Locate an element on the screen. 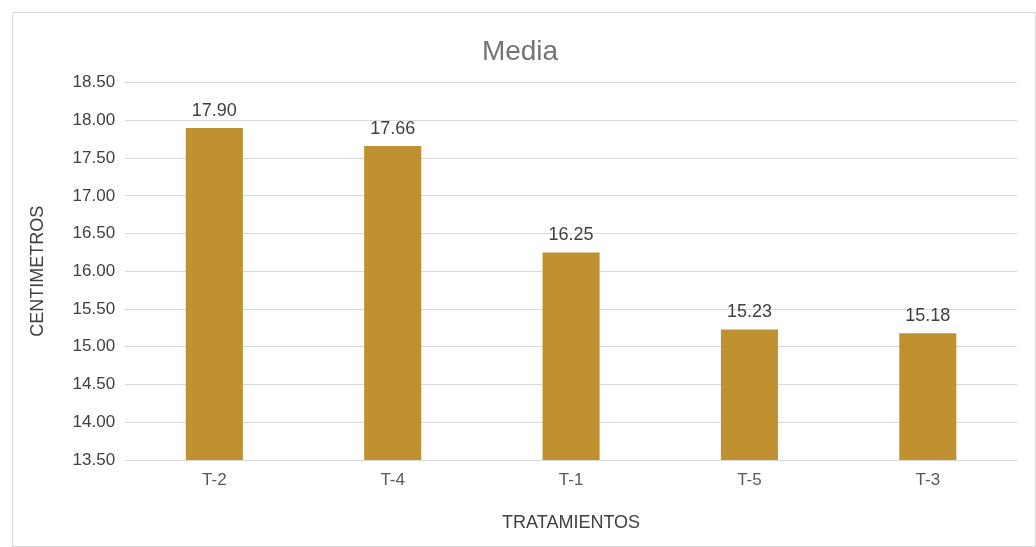 This screenshot has height=547, width=1036. y-tick-label: 17.50 is located at coordinates (94, 157).